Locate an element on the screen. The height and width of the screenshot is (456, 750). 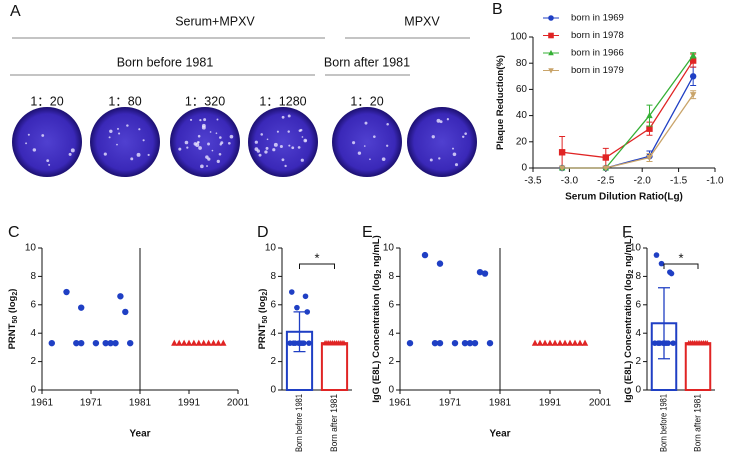
subheader: Born after 1981 is located at coordinates (367, 62).